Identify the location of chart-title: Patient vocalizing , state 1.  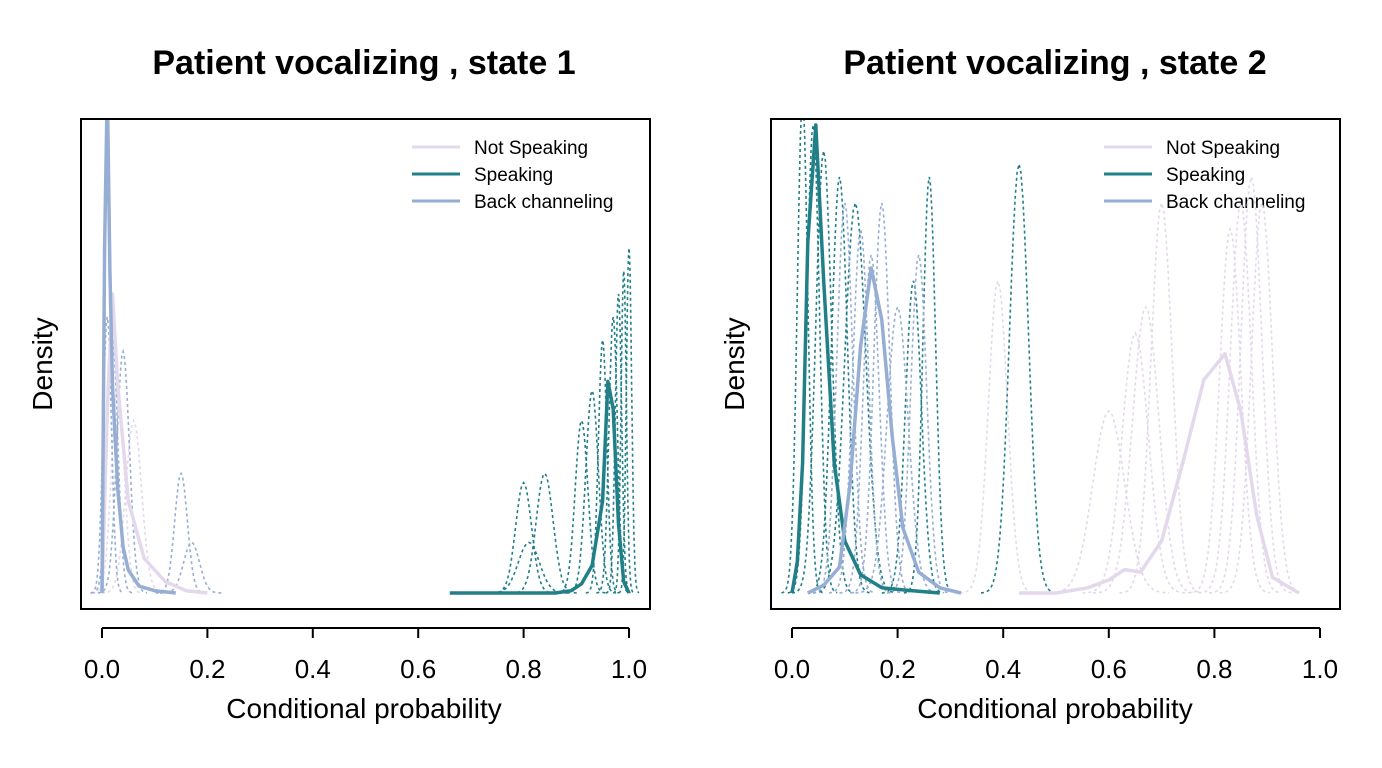
(363, 63).